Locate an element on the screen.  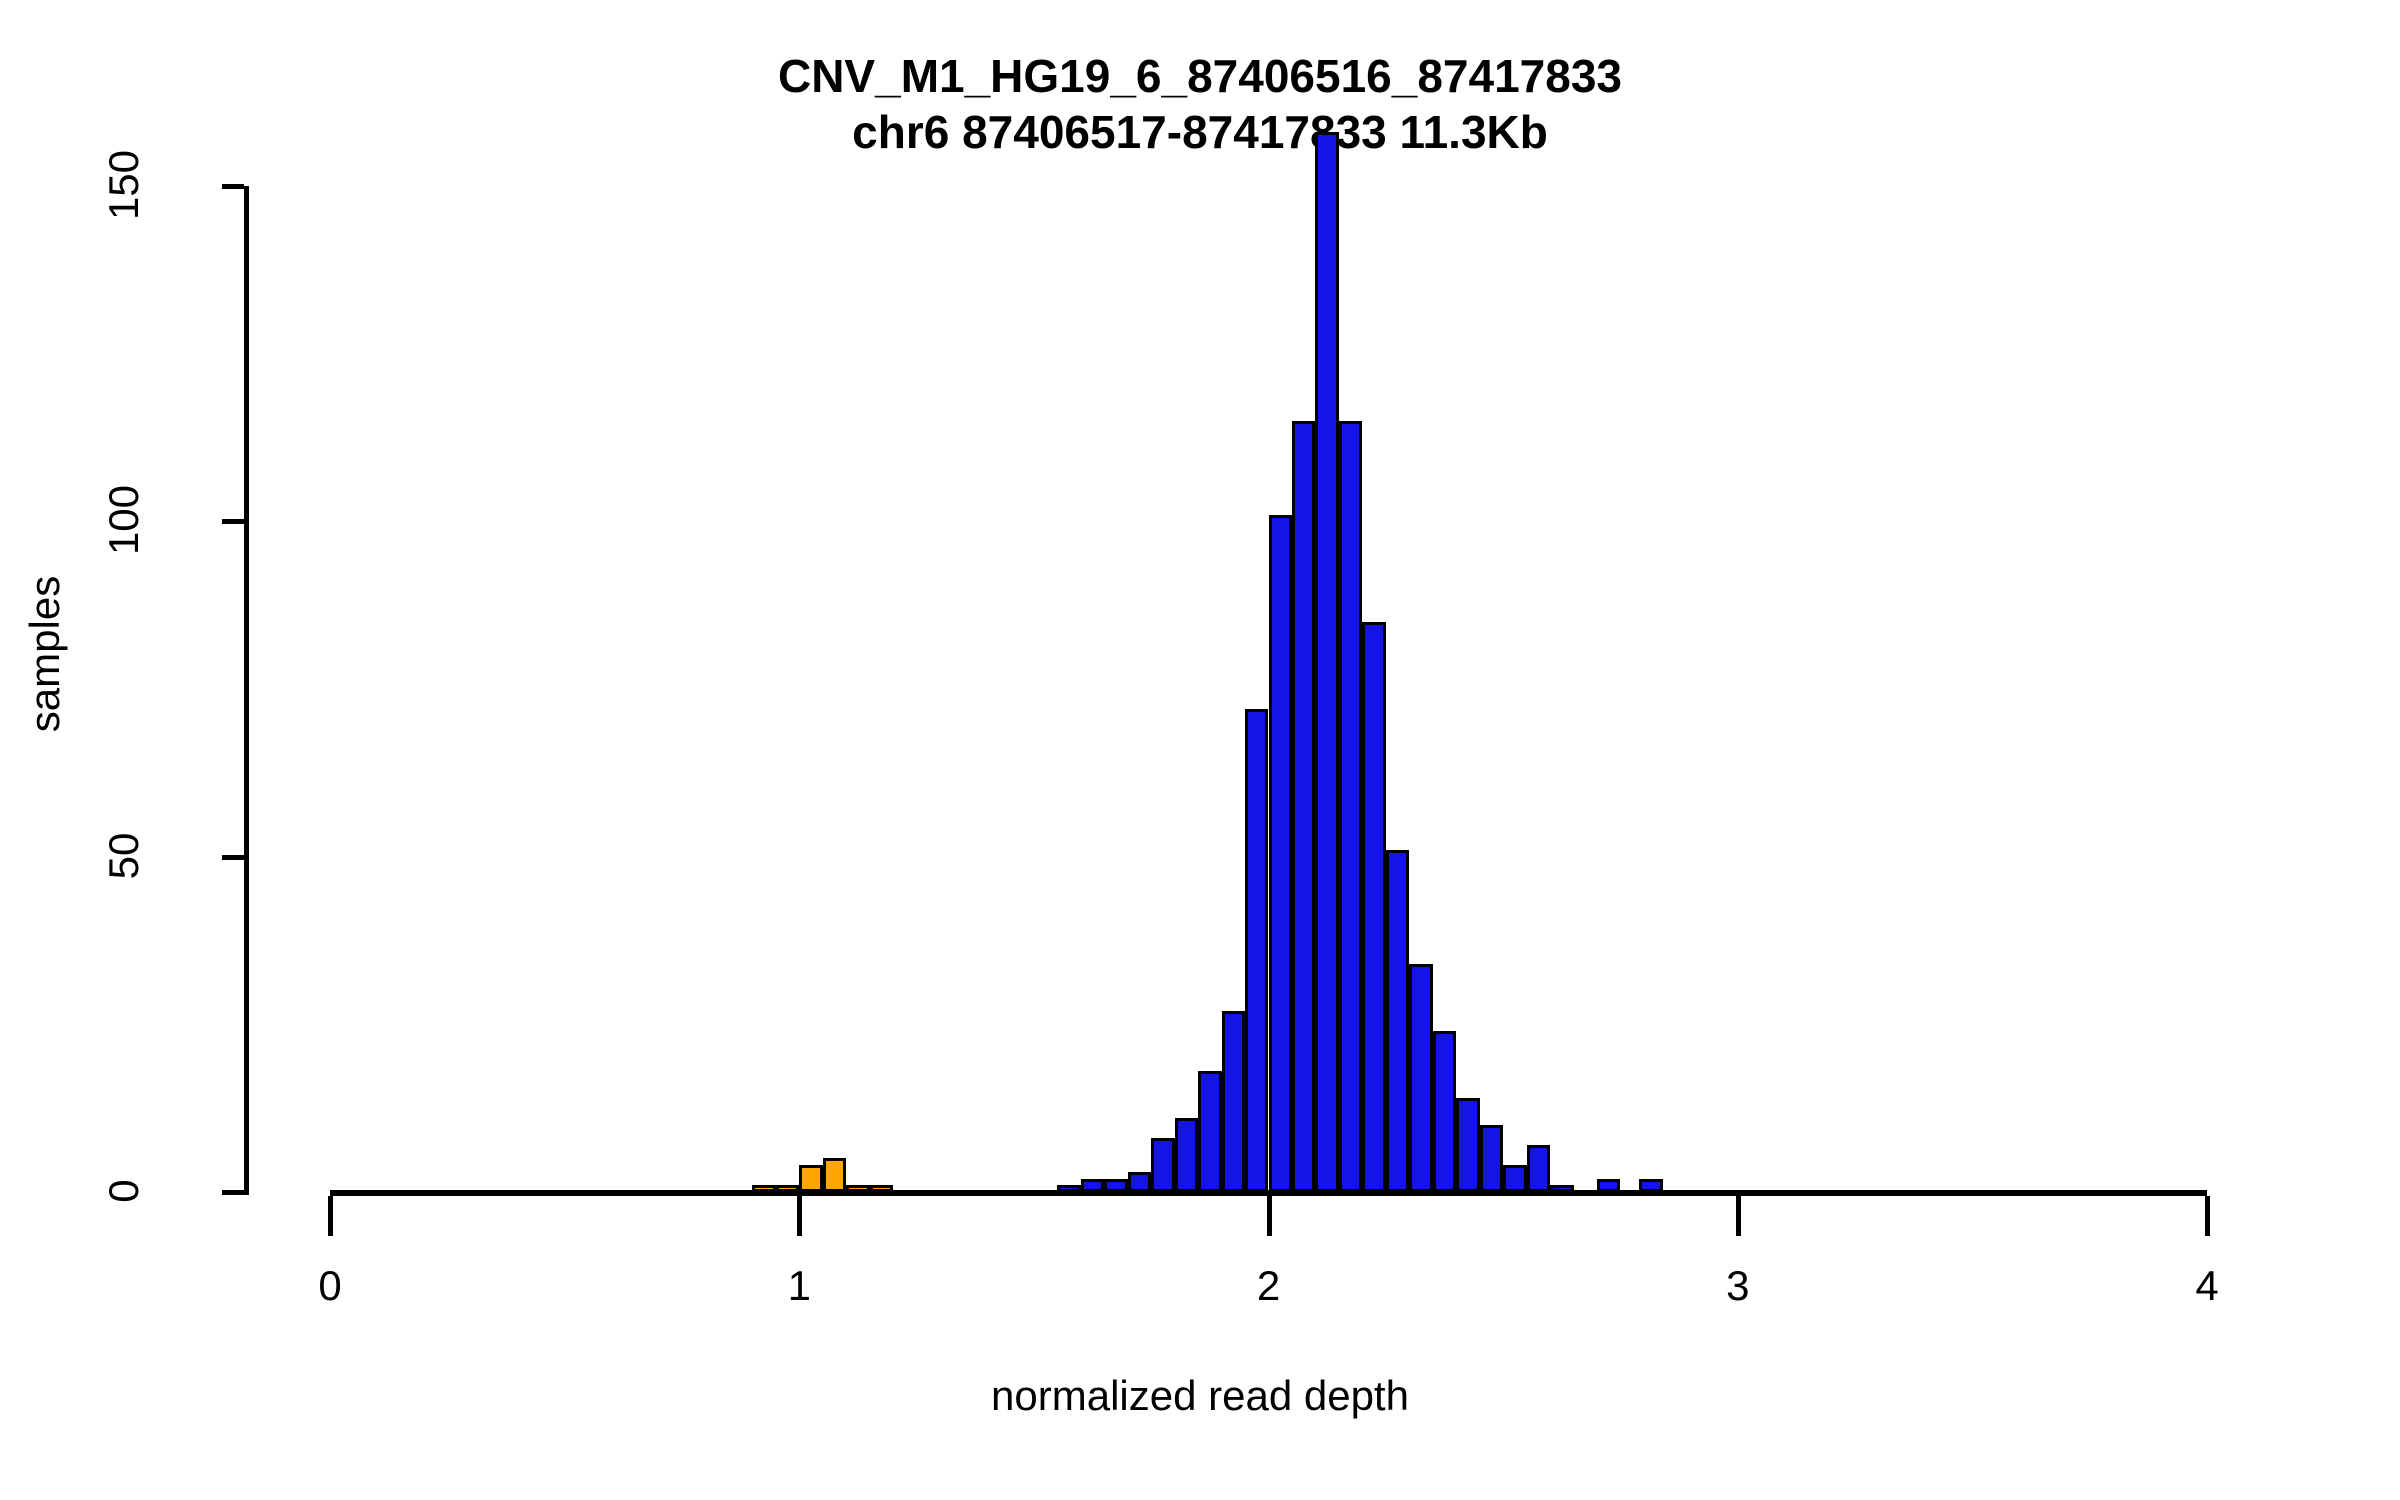
x-tick-label-4: 4 is located at coordinates (2207, 1285).